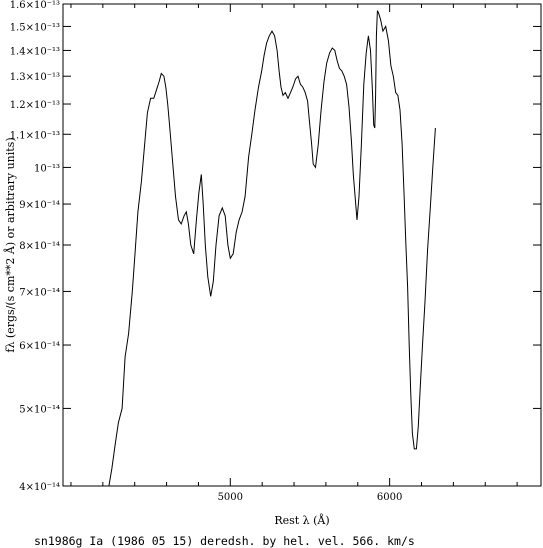  I want to click on y-tick-label: 7×10⁻¹⁴, so click(39, 292).